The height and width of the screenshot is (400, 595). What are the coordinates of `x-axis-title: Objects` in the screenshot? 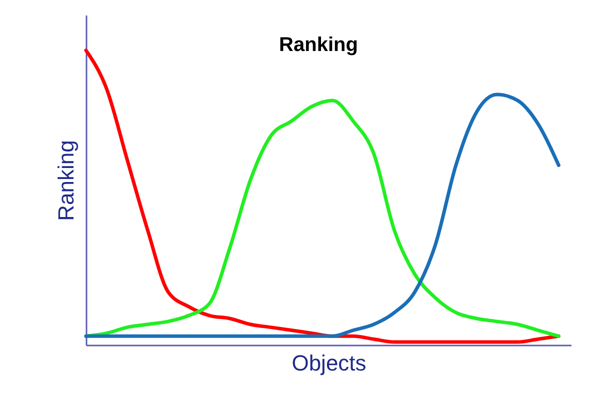 It's located at (329, 363).